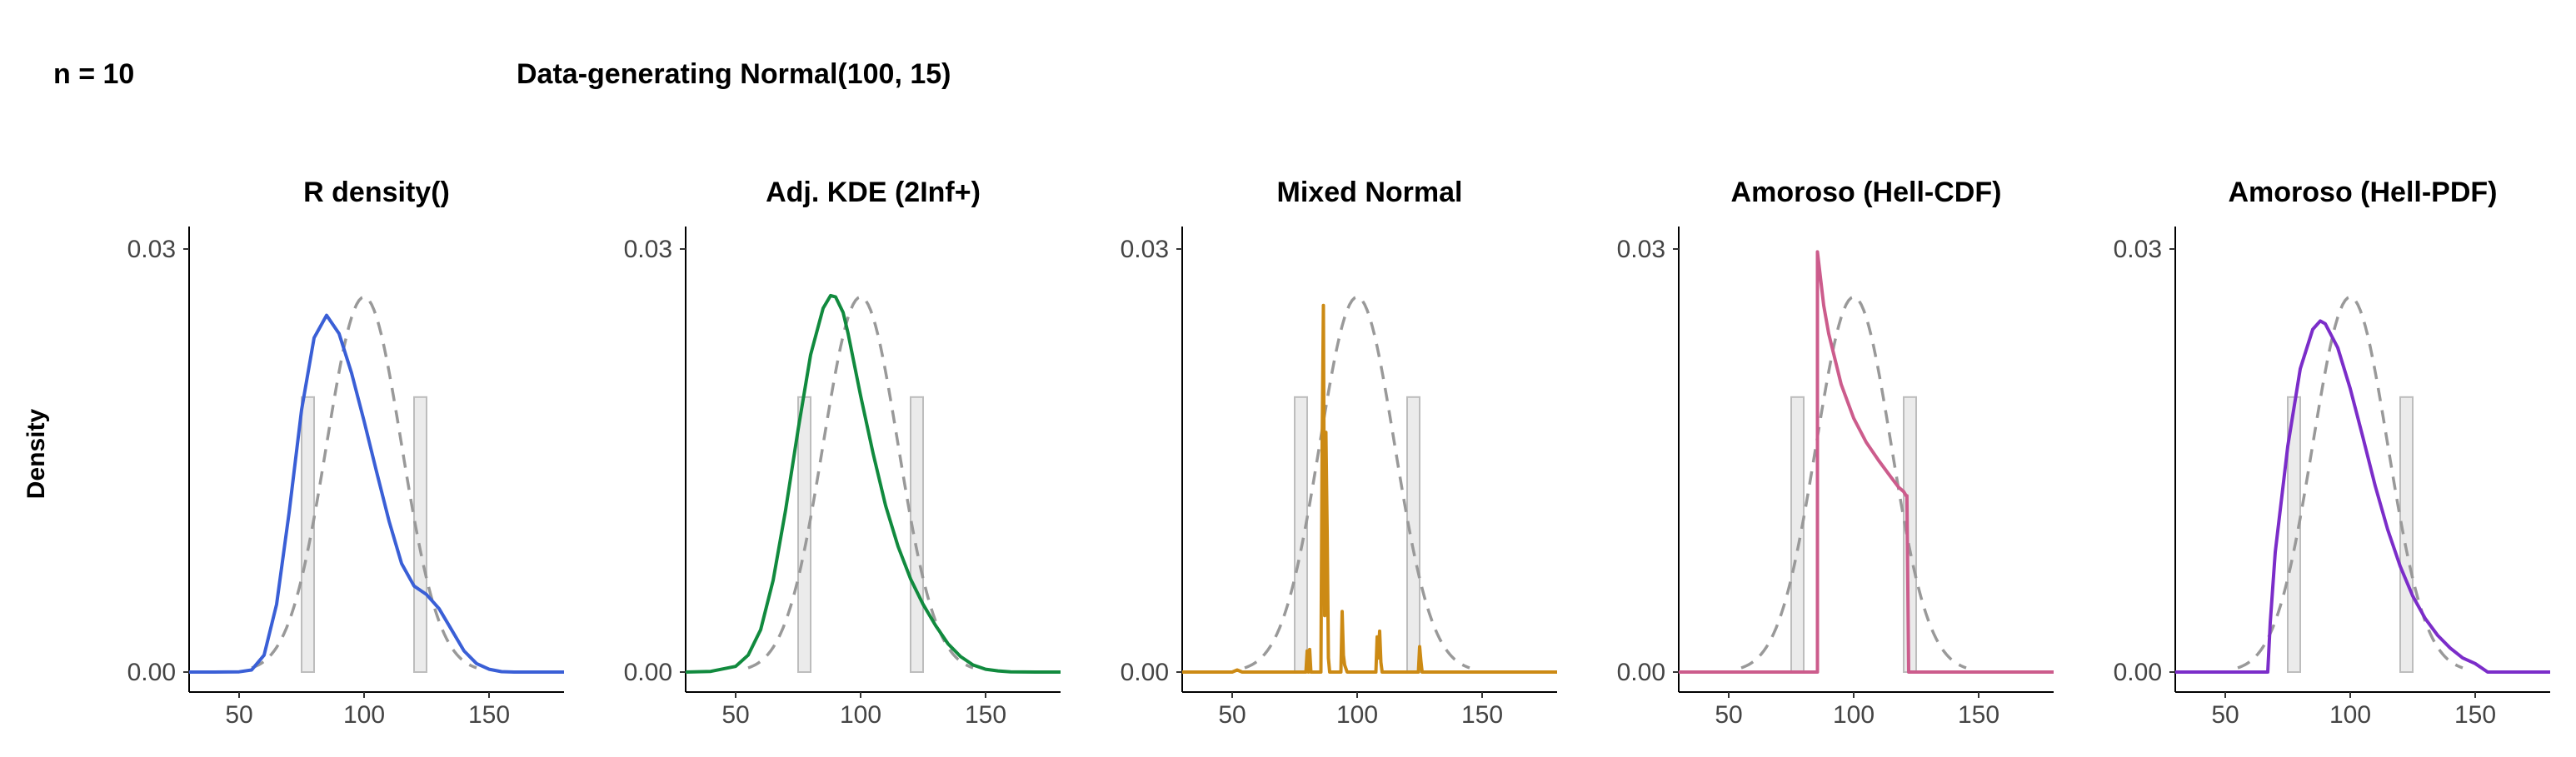 This screenshot has height=757, width=2576. What do you see at coordinates (2363, 192) in the screenshot?
I see `panel-title: Amoroso (Hell-PDF)` at bounding box center [2363, 192].